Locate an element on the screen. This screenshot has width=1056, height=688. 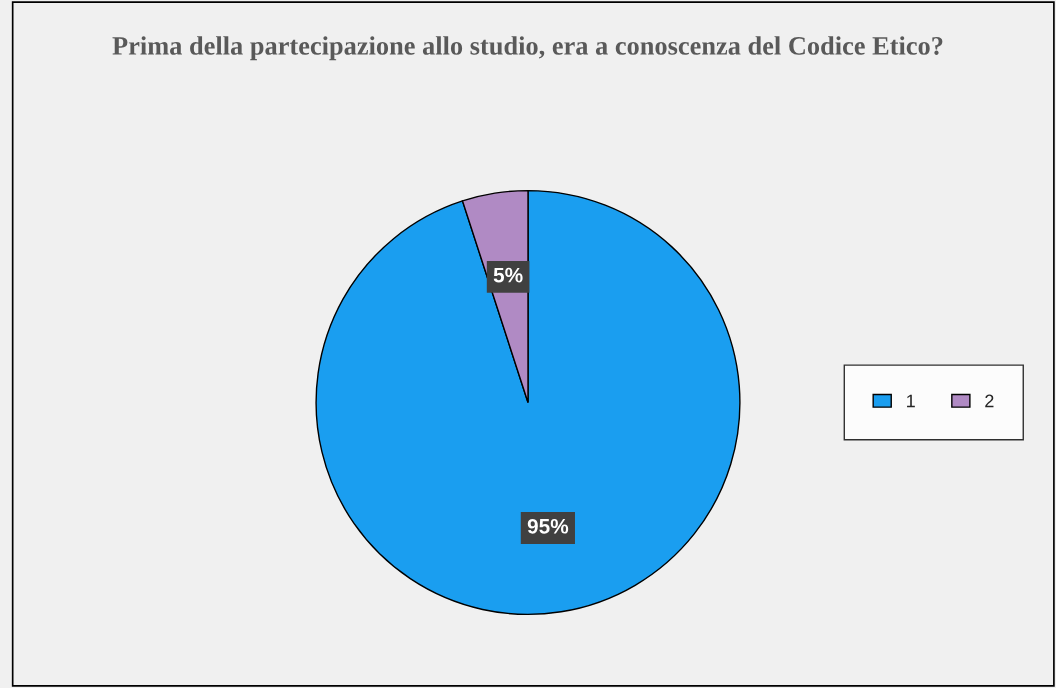
chart-title: Prima della partecipazione allo studio, era a conoscenza del Codice Etico? is located at coordinates (527, 48).